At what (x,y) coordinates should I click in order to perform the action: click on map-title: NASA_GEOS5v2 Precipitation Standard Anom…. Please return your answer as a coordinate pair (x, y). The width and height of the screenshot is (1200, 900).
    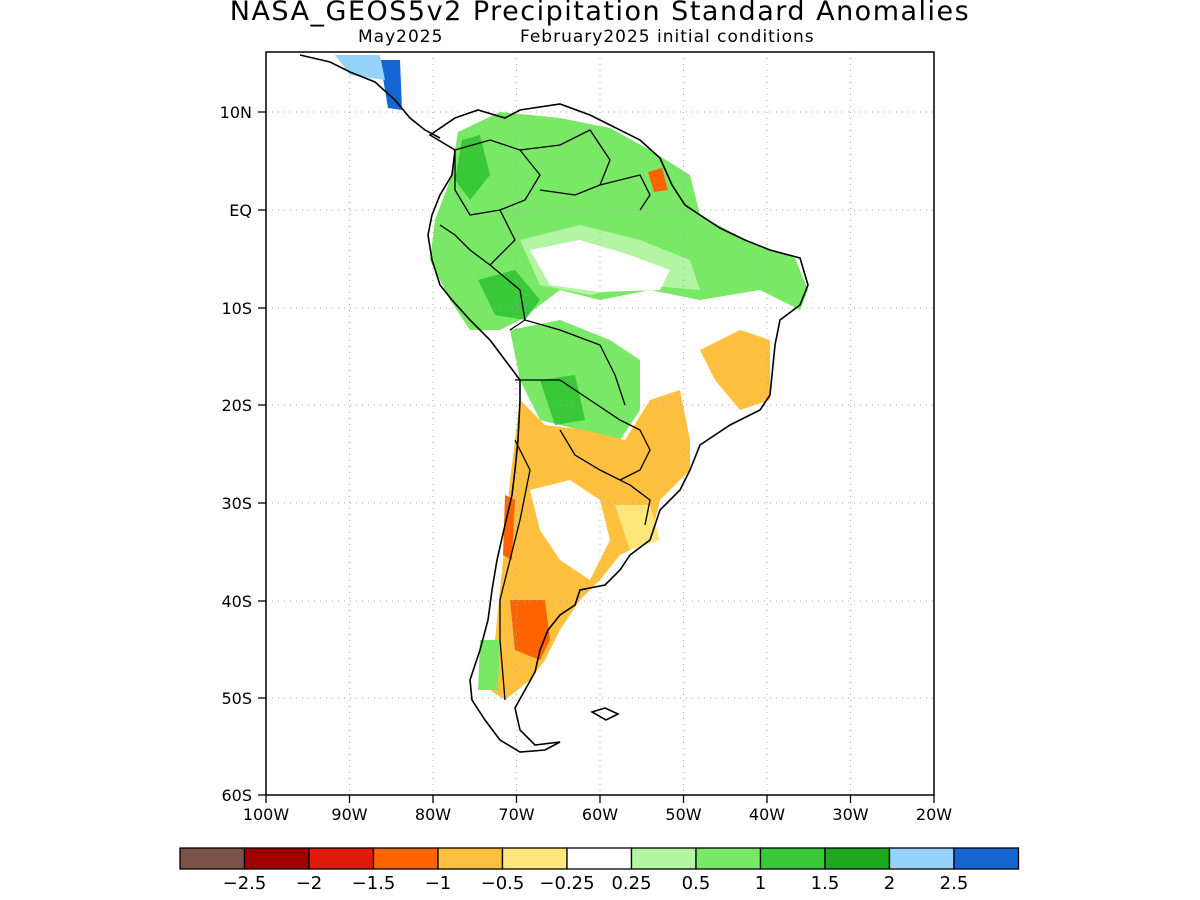
    Looking at the image, I should click on (600, 13).